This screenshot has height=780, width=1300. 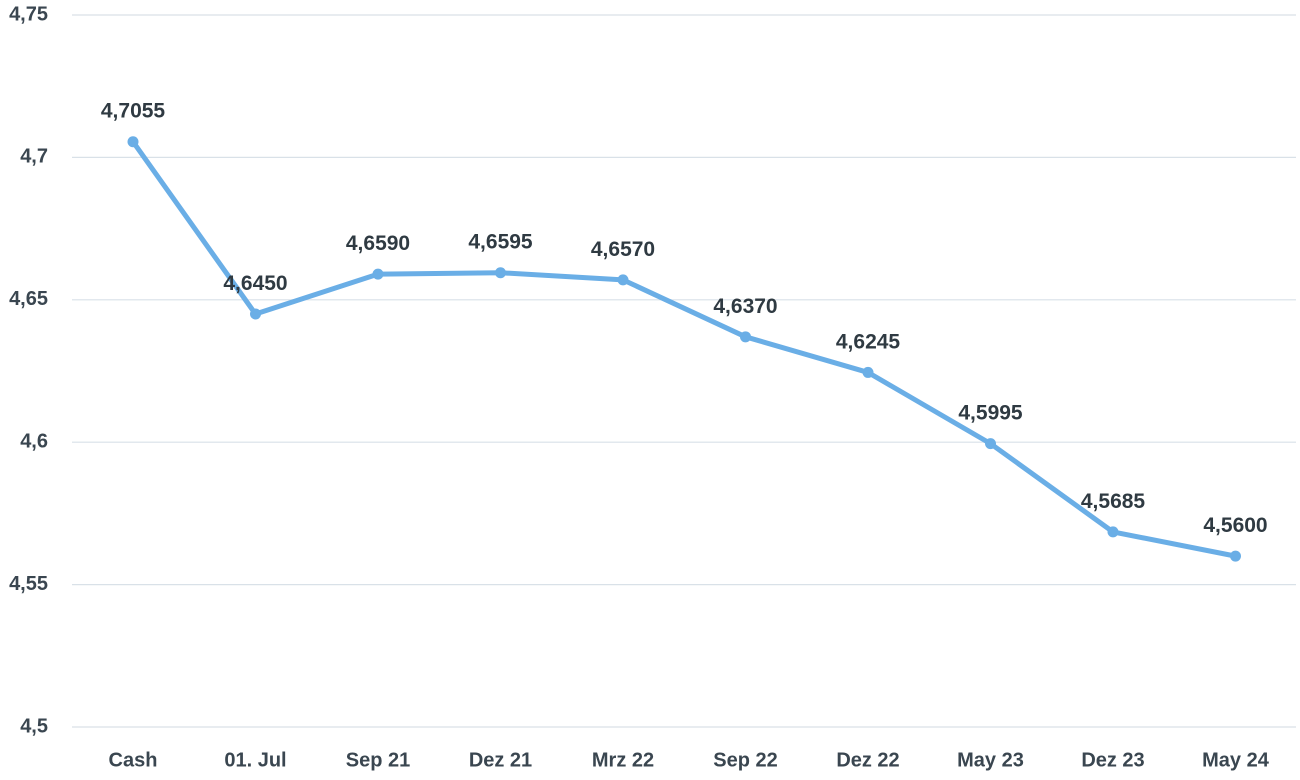 What do you see at coordinates (28, 584) in the screenshot?
I see `y-axis-tick-label: 4,55` at bounding box center [28, 584].